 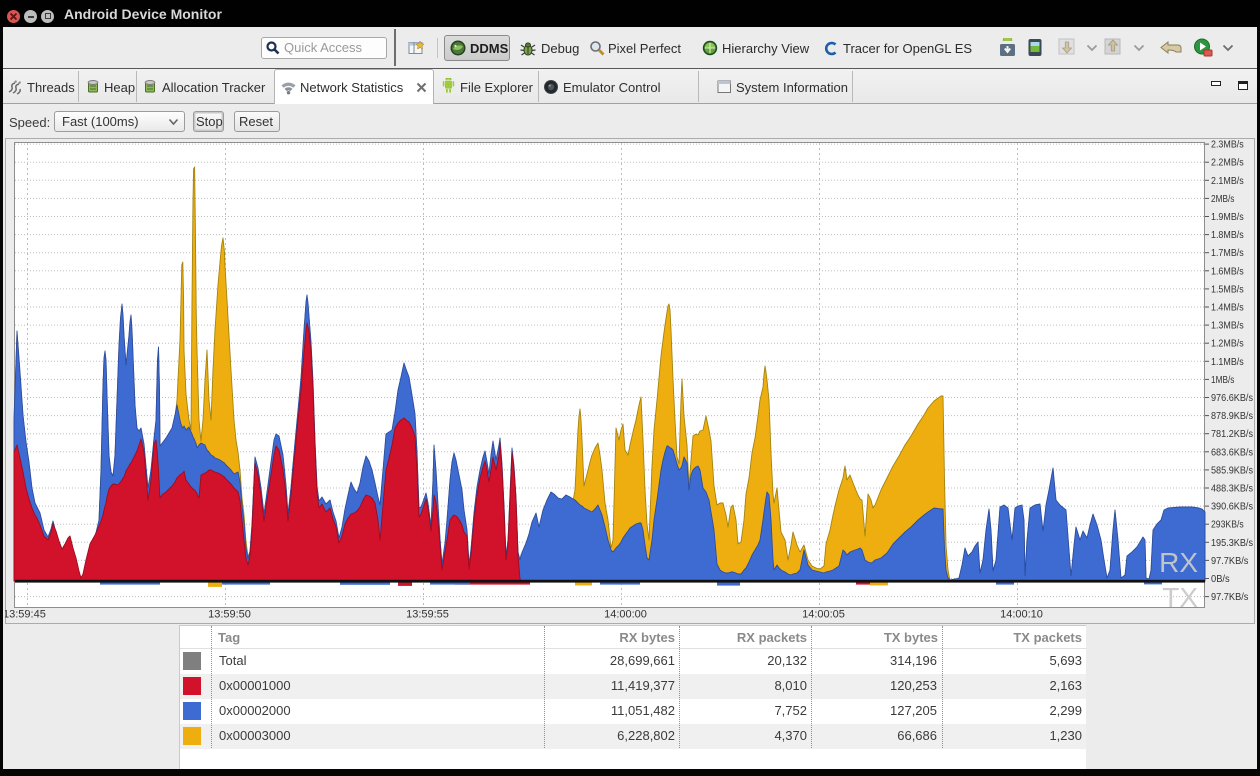 I want to click on svg-text: 1MB/s, so click(x=1222, y=380).